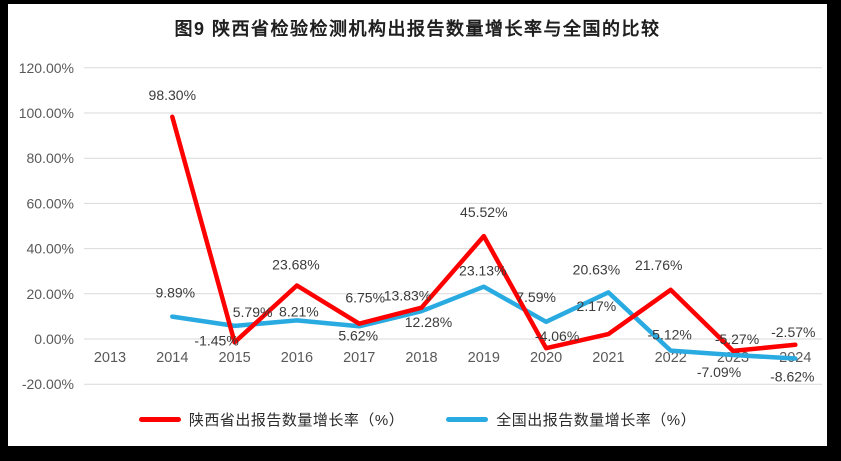 The width and height of the screenshot is (841, 461). Describe the element at coordinates (46, 68) in the screenshot. I see `y-axis-tick-label: 120.00%` at that location.